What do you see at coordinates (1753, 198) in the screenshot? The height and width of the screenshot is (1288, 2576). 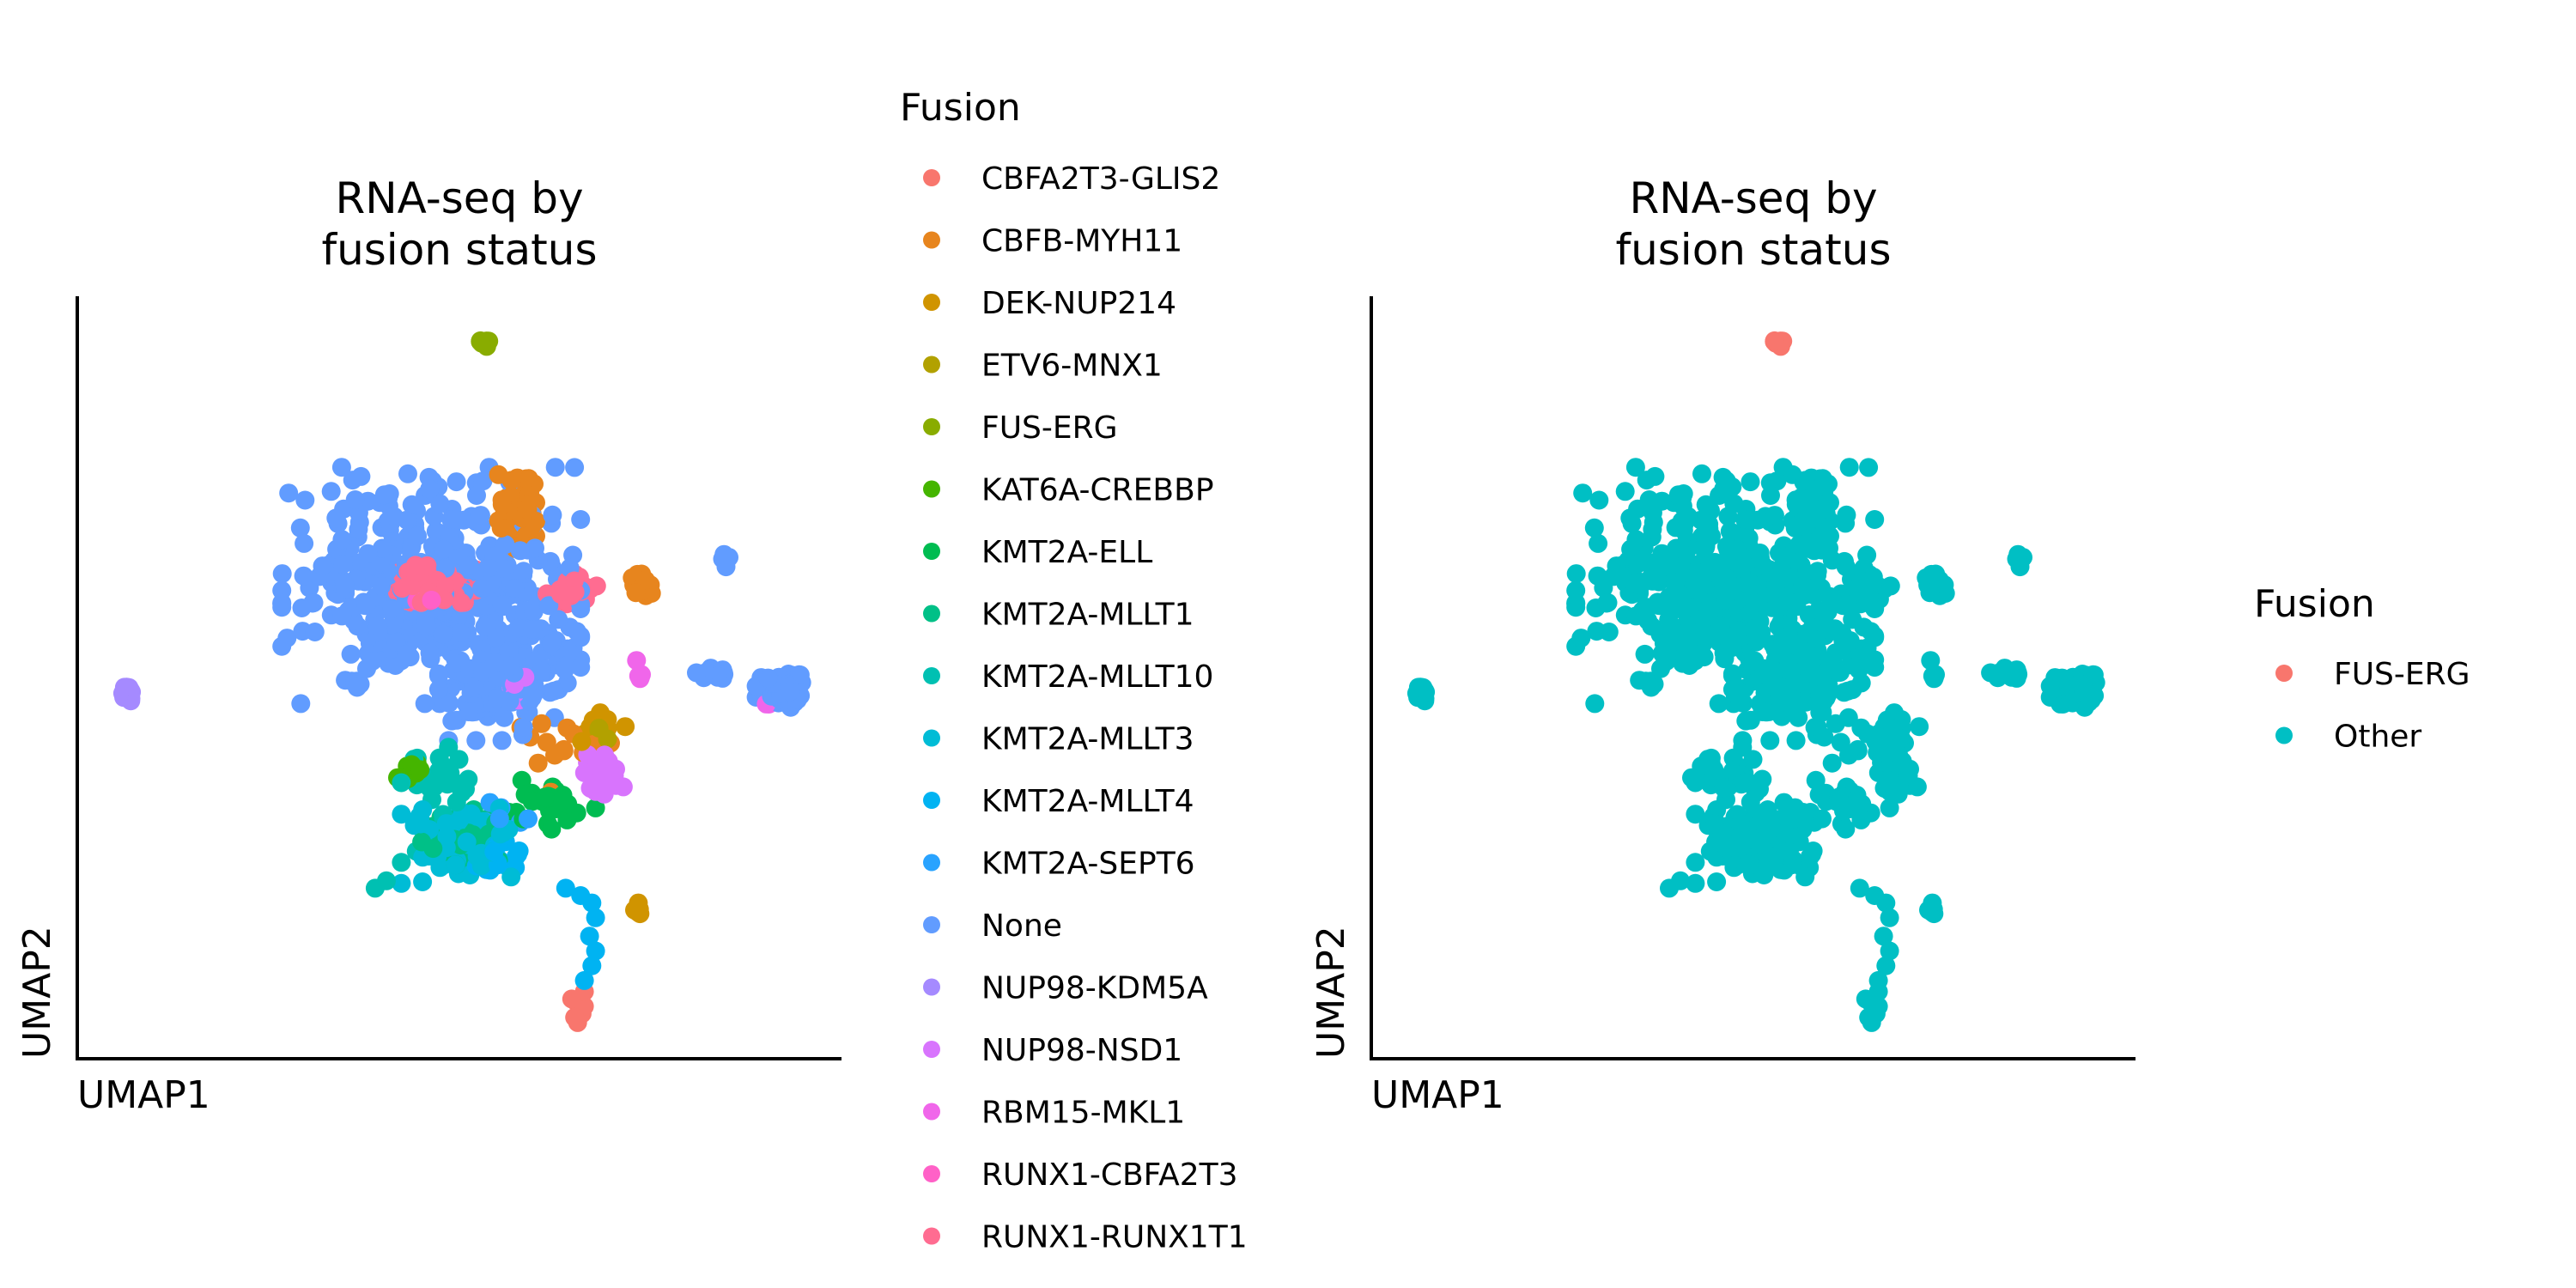 I see `right-title-line1: RNA-seq by` at bounding box center [1753, 198].